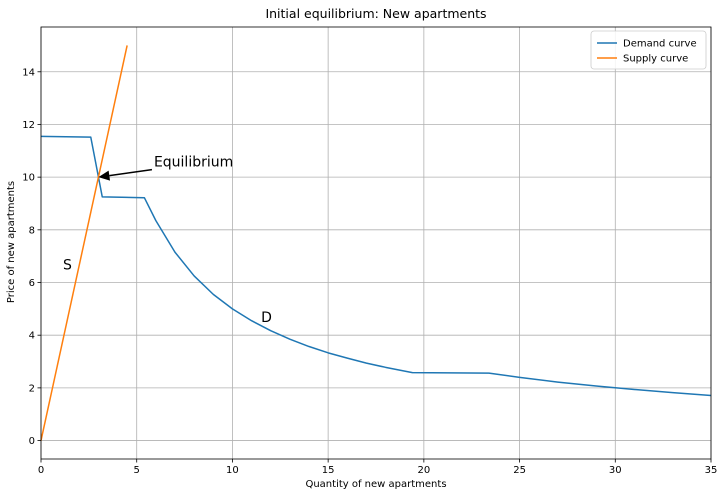 The height and width of the screenshot is (496, 724). I want to click on x-tick-label: 5, so click(137, 470).